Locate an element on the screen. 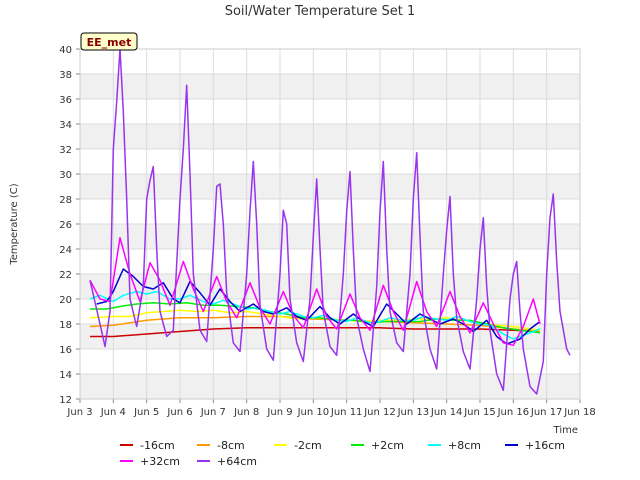 The height and width of the screenshot is (480, 640). x-axis-label: Time is located at coordinates (565, 430).